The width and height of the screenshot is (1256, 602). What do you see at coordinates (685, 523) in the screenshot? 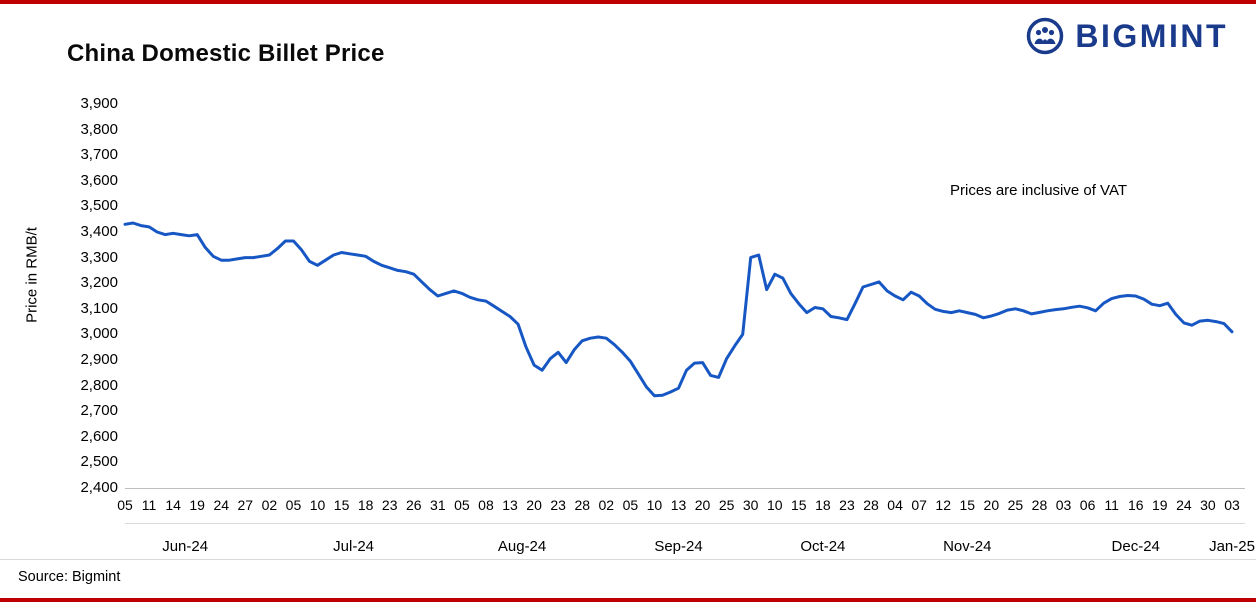
I see `axis-tier-divider` at bounding box center [685, 523].